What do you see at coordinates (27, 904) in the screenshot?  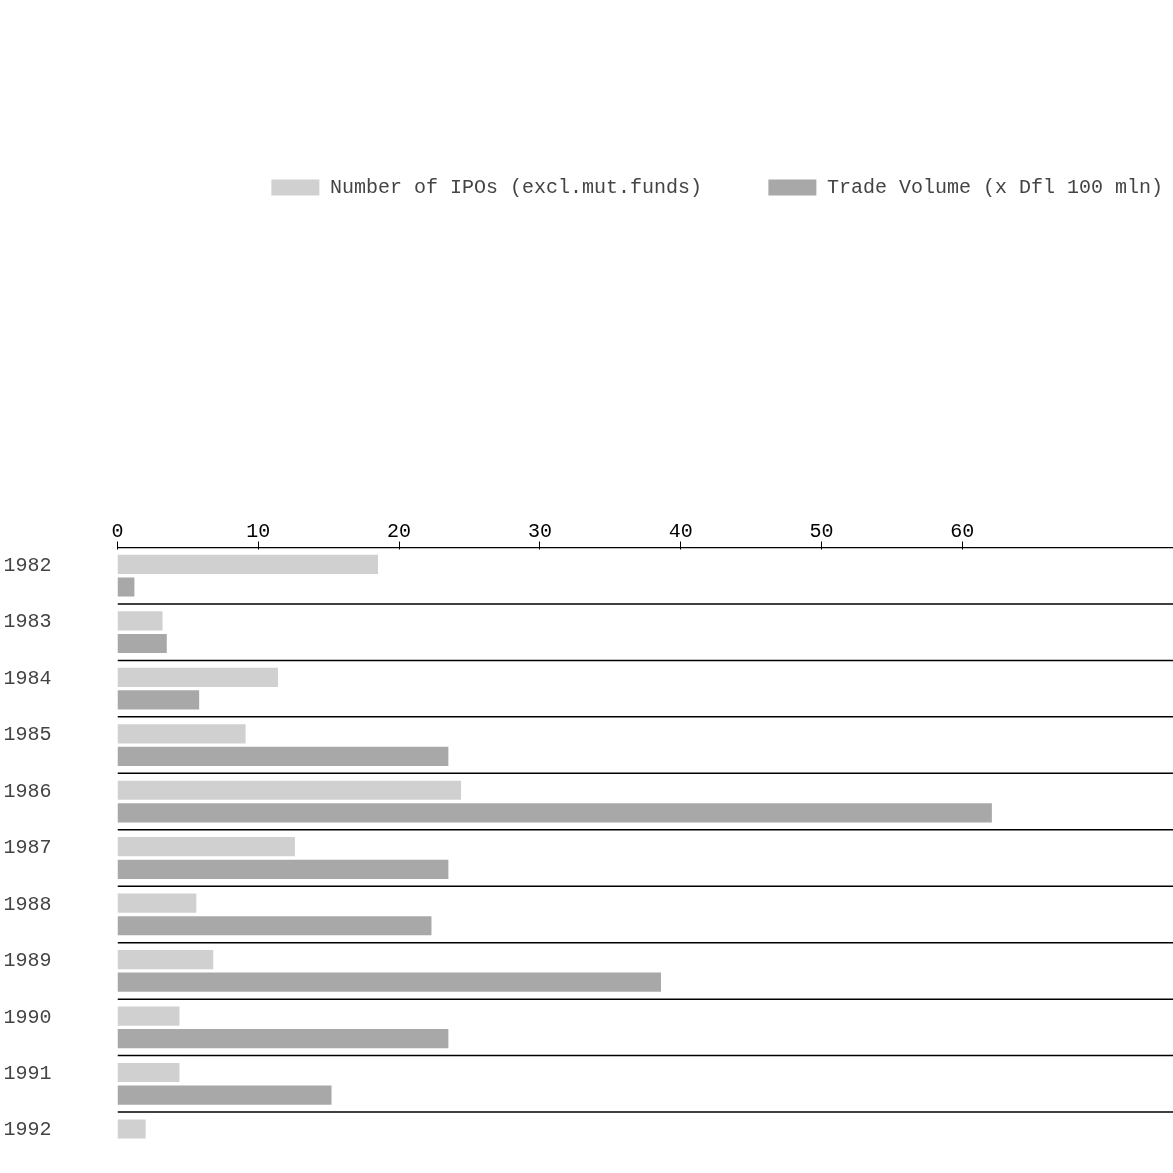 I see `y-tick-label: 1988` at bounding box center [27, 904].